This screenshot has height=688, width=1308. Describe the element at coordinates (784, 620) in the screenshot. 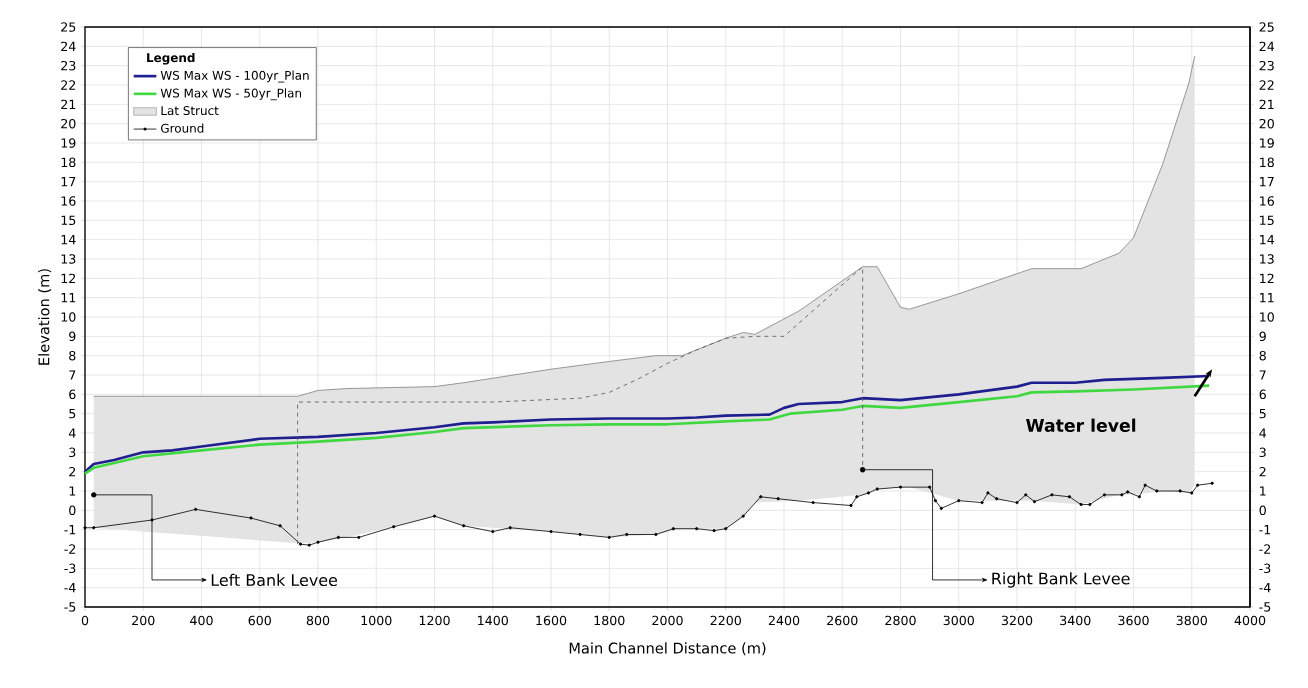

I see `x-tick-label: 2400` at that location.